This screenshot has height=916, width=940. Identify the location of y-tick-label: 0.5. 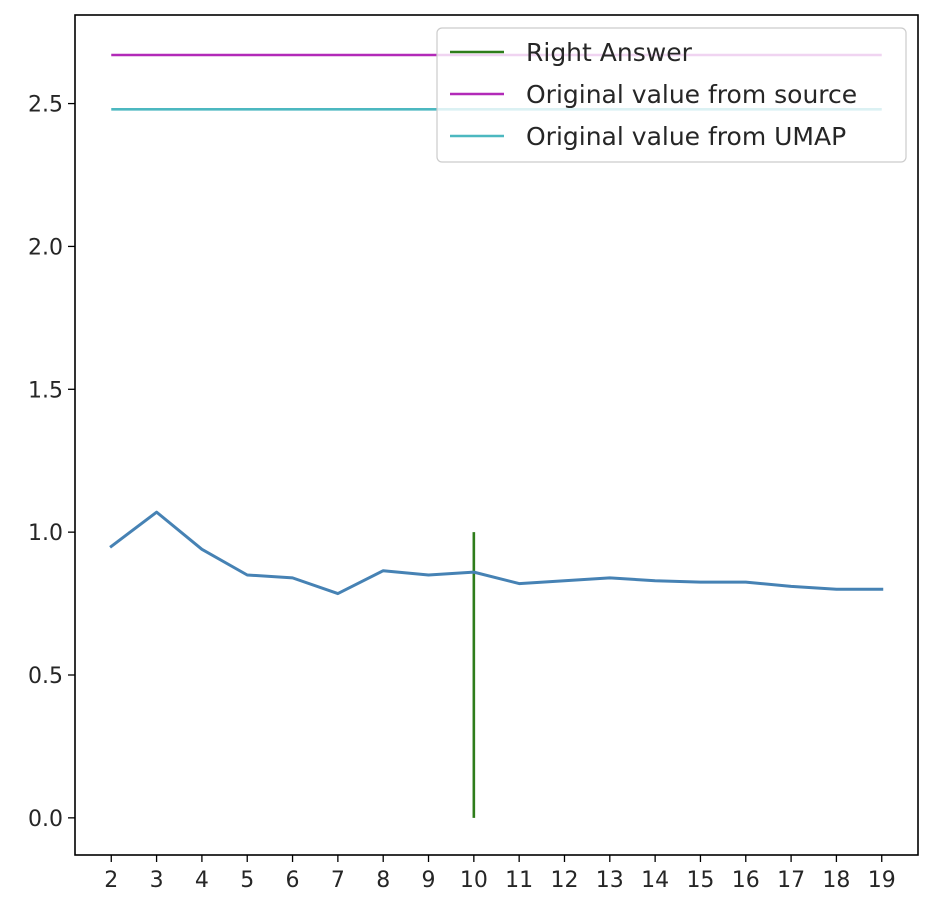
(45, 676).